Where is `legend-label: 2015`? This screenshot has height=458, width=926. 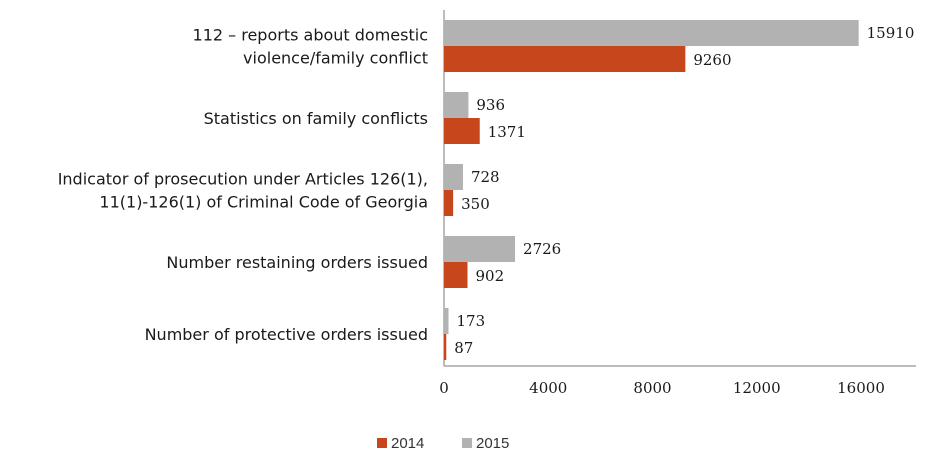 legend-label: 2015 is located at coordinates (492, 443).